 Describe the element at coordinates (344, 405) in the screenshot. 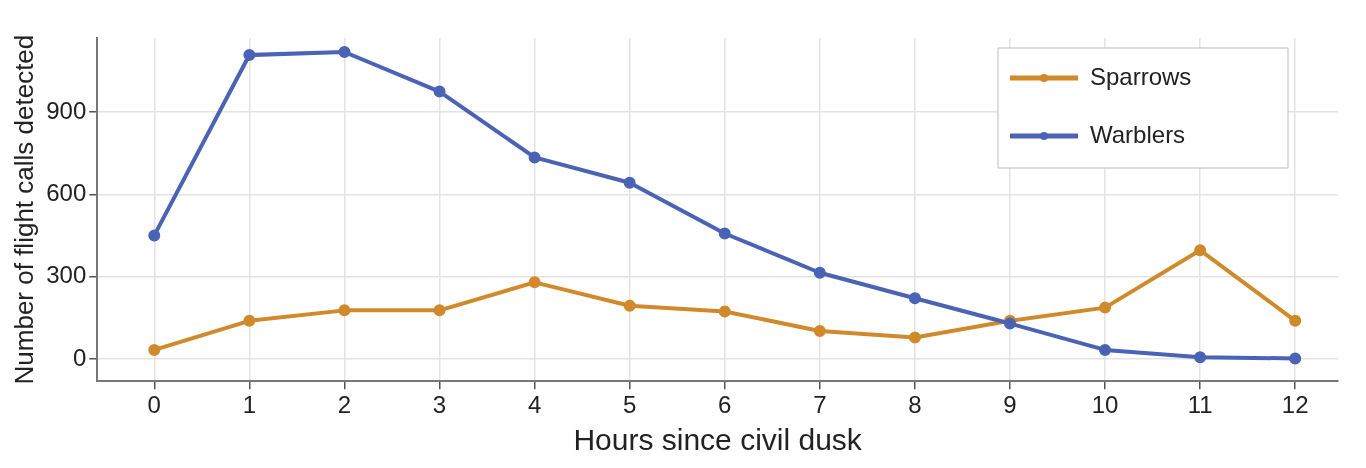

I see `x-tick-label: 2` at that location.